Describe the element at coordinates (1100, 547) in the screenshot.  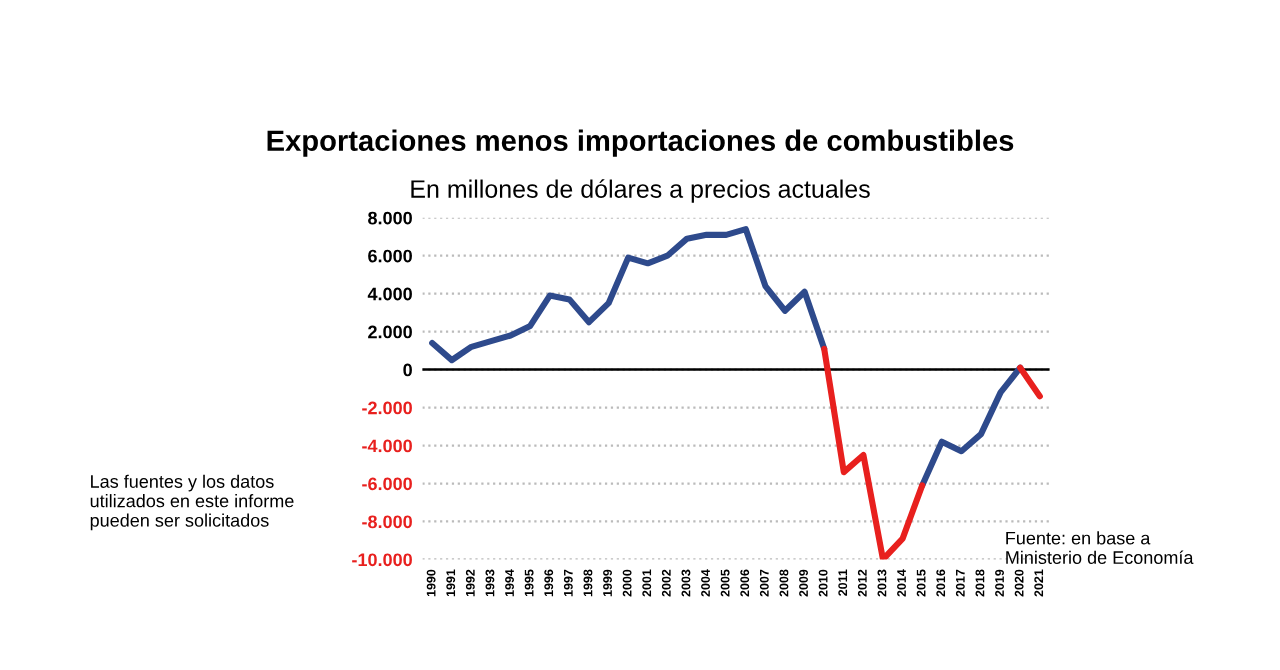
I see `annotation: Fuente: en base a Ministerio de Economía` at that location.